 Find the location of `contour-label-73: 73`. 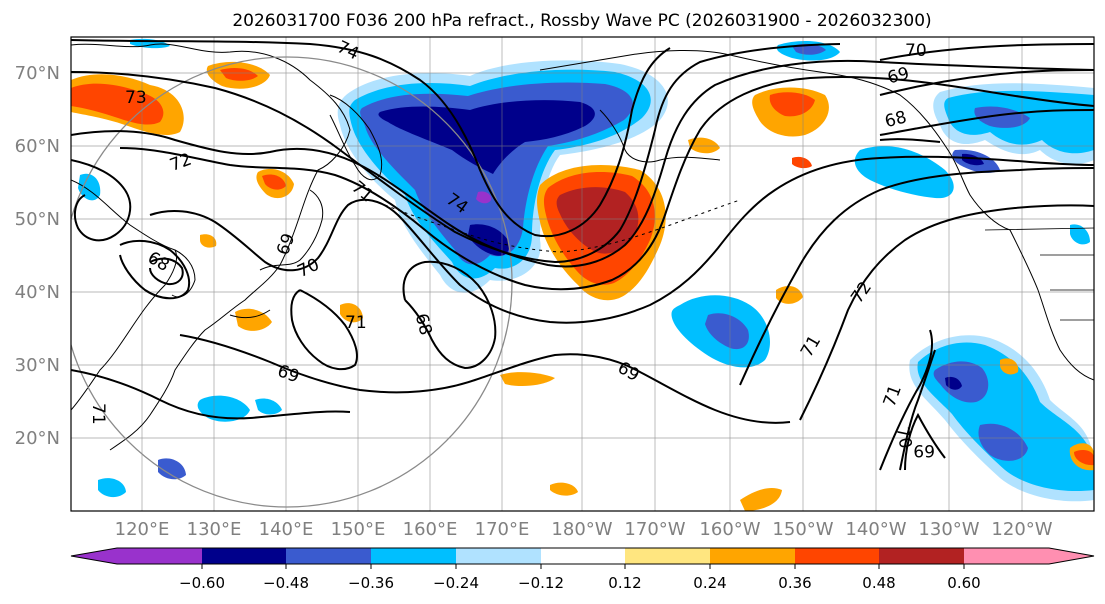

contour-label-73: 73 is located at coordinates (136, 98).